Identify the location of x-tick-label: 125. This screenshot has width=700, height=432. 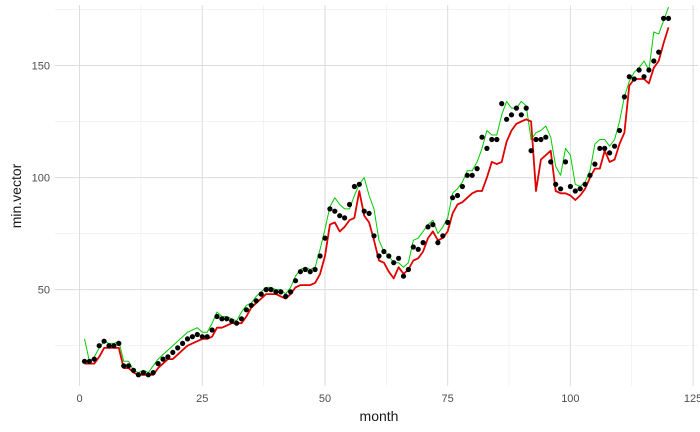
(692, 399).